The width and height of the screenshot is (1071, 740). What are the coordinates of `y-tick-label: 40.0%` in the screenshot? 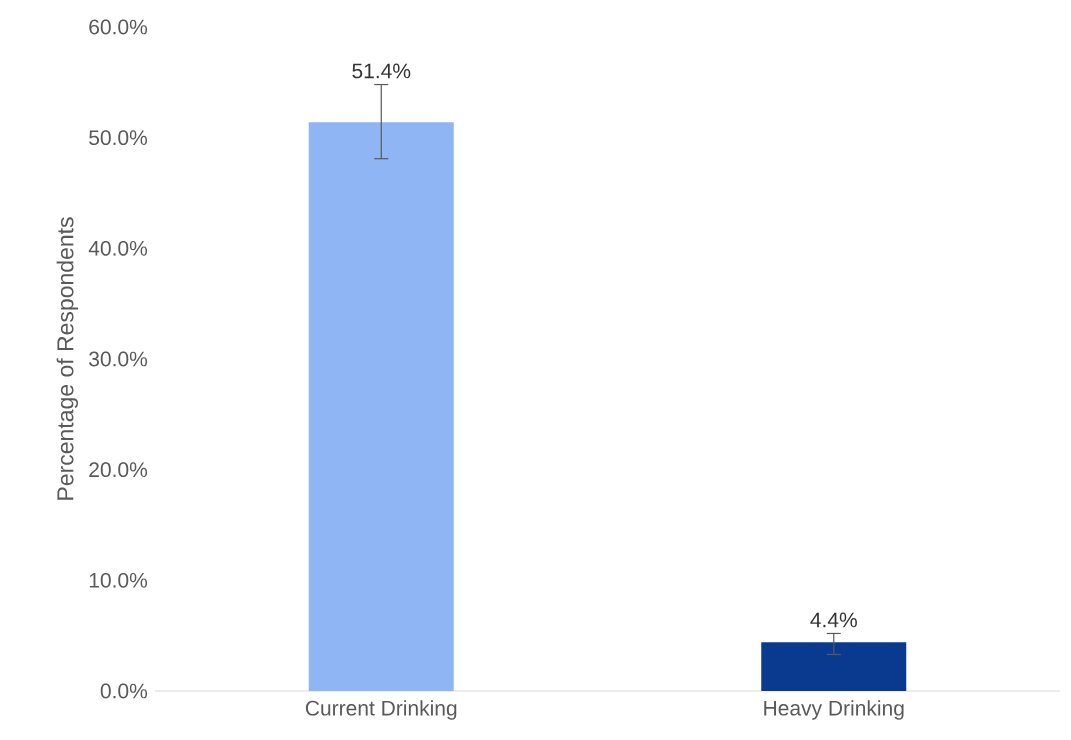 It's located at (118, 248).